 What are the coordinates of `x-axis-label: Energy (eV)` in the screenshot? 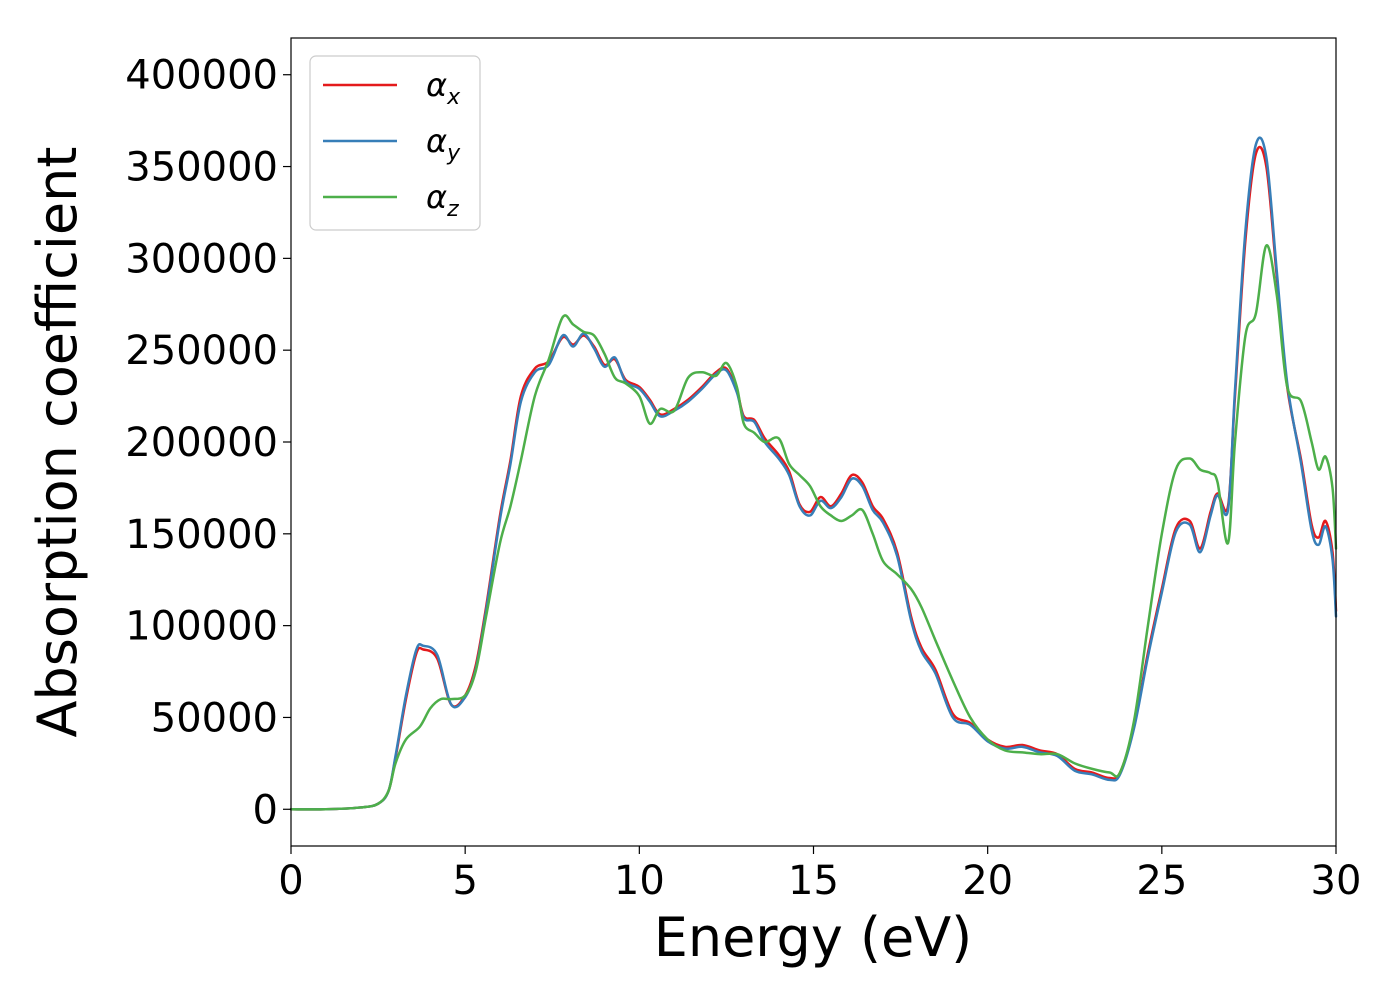 It's located at (813, 937).